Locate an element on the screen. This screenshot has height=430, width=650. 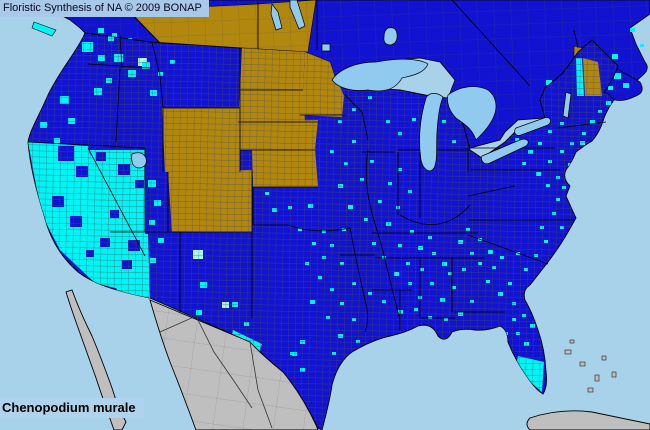
map-title: Floristic Synthesis of NA © 2009 BONAP is located at coordinates (104, 8).